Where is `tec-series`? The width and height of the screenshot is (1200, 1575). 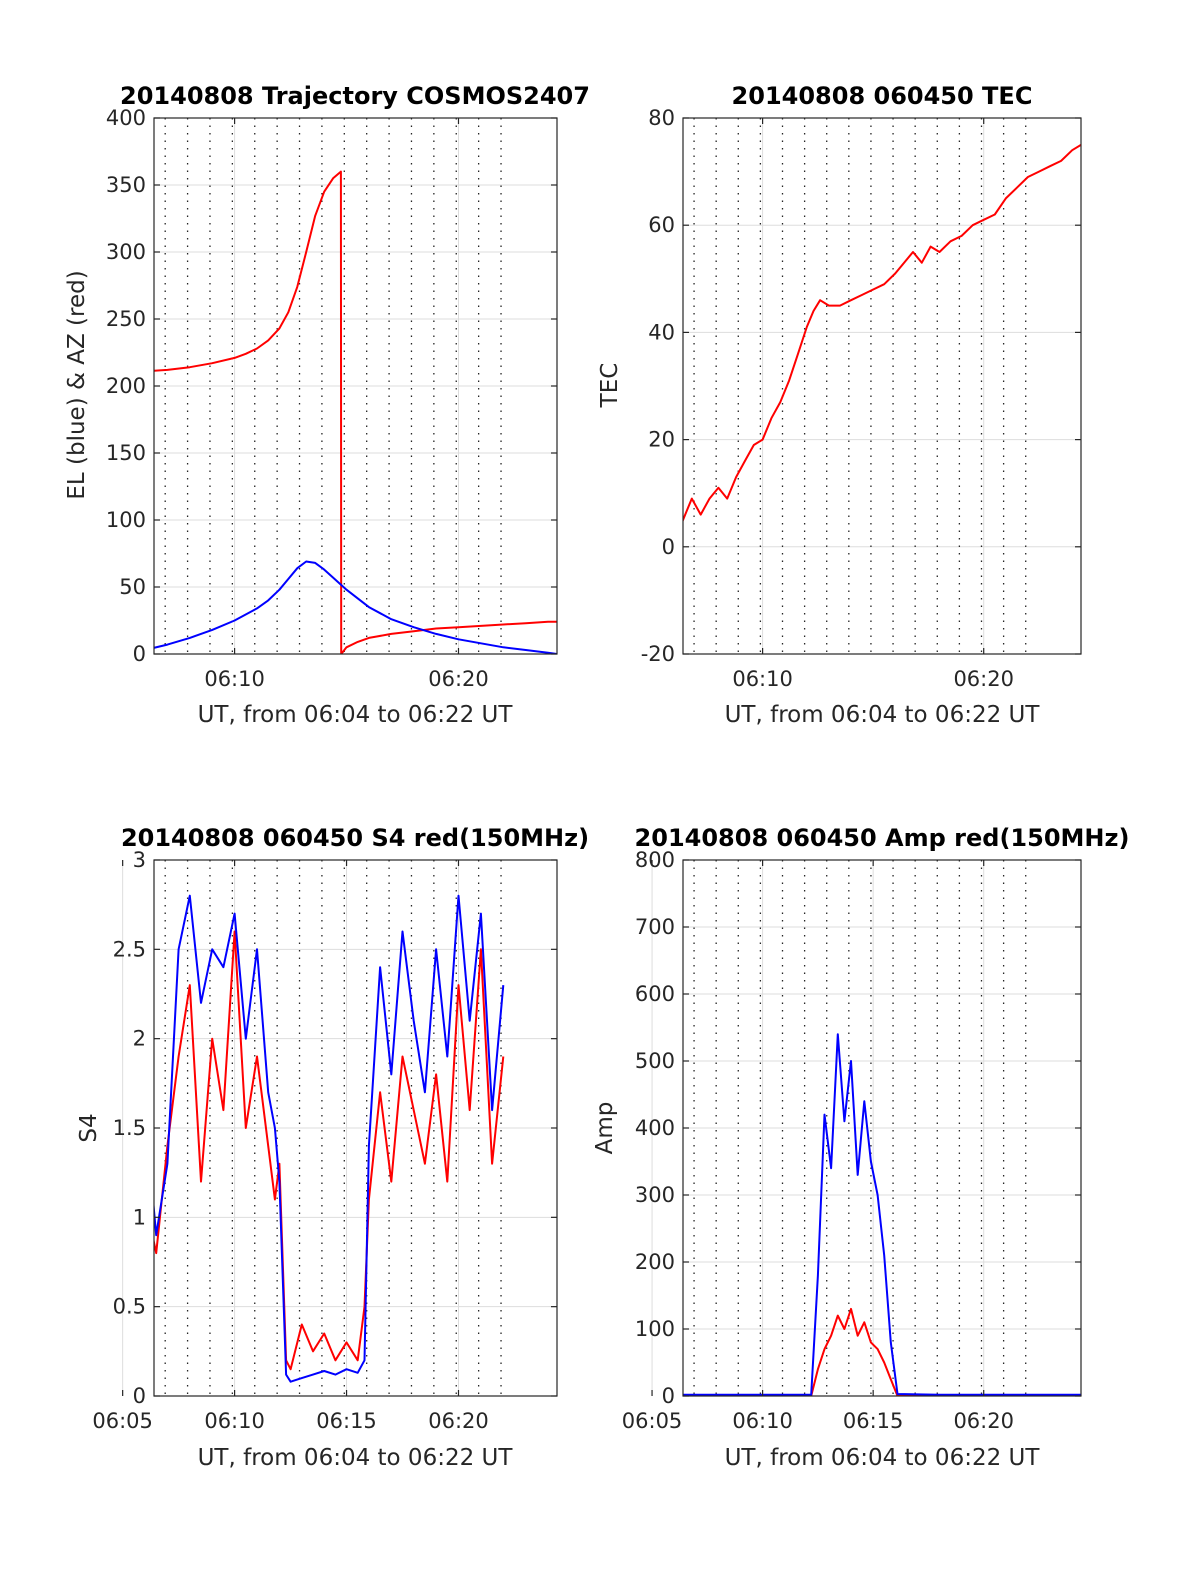
tec-series is located at coordinates (882, 333).